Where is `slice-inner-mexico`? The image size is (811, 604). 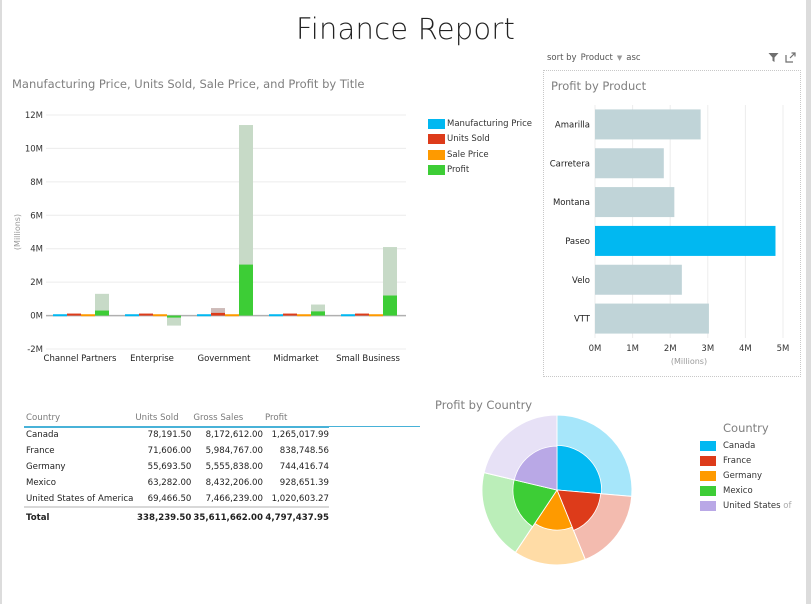 slice-inner-mexico is located at coordinates (535, 503).